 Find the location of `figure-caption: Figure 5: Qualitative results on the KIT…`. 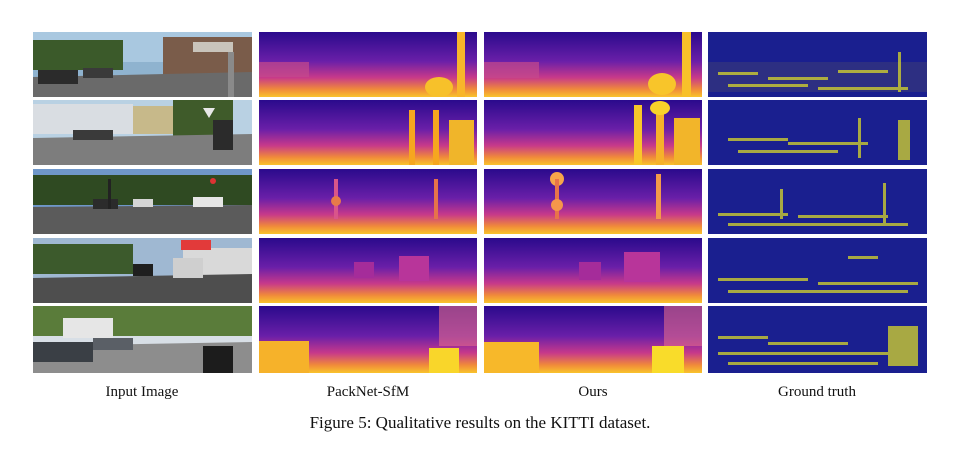

figure-caption: Figure 5: Qualitative results on the KIT… is located at coordinates (480, 422).